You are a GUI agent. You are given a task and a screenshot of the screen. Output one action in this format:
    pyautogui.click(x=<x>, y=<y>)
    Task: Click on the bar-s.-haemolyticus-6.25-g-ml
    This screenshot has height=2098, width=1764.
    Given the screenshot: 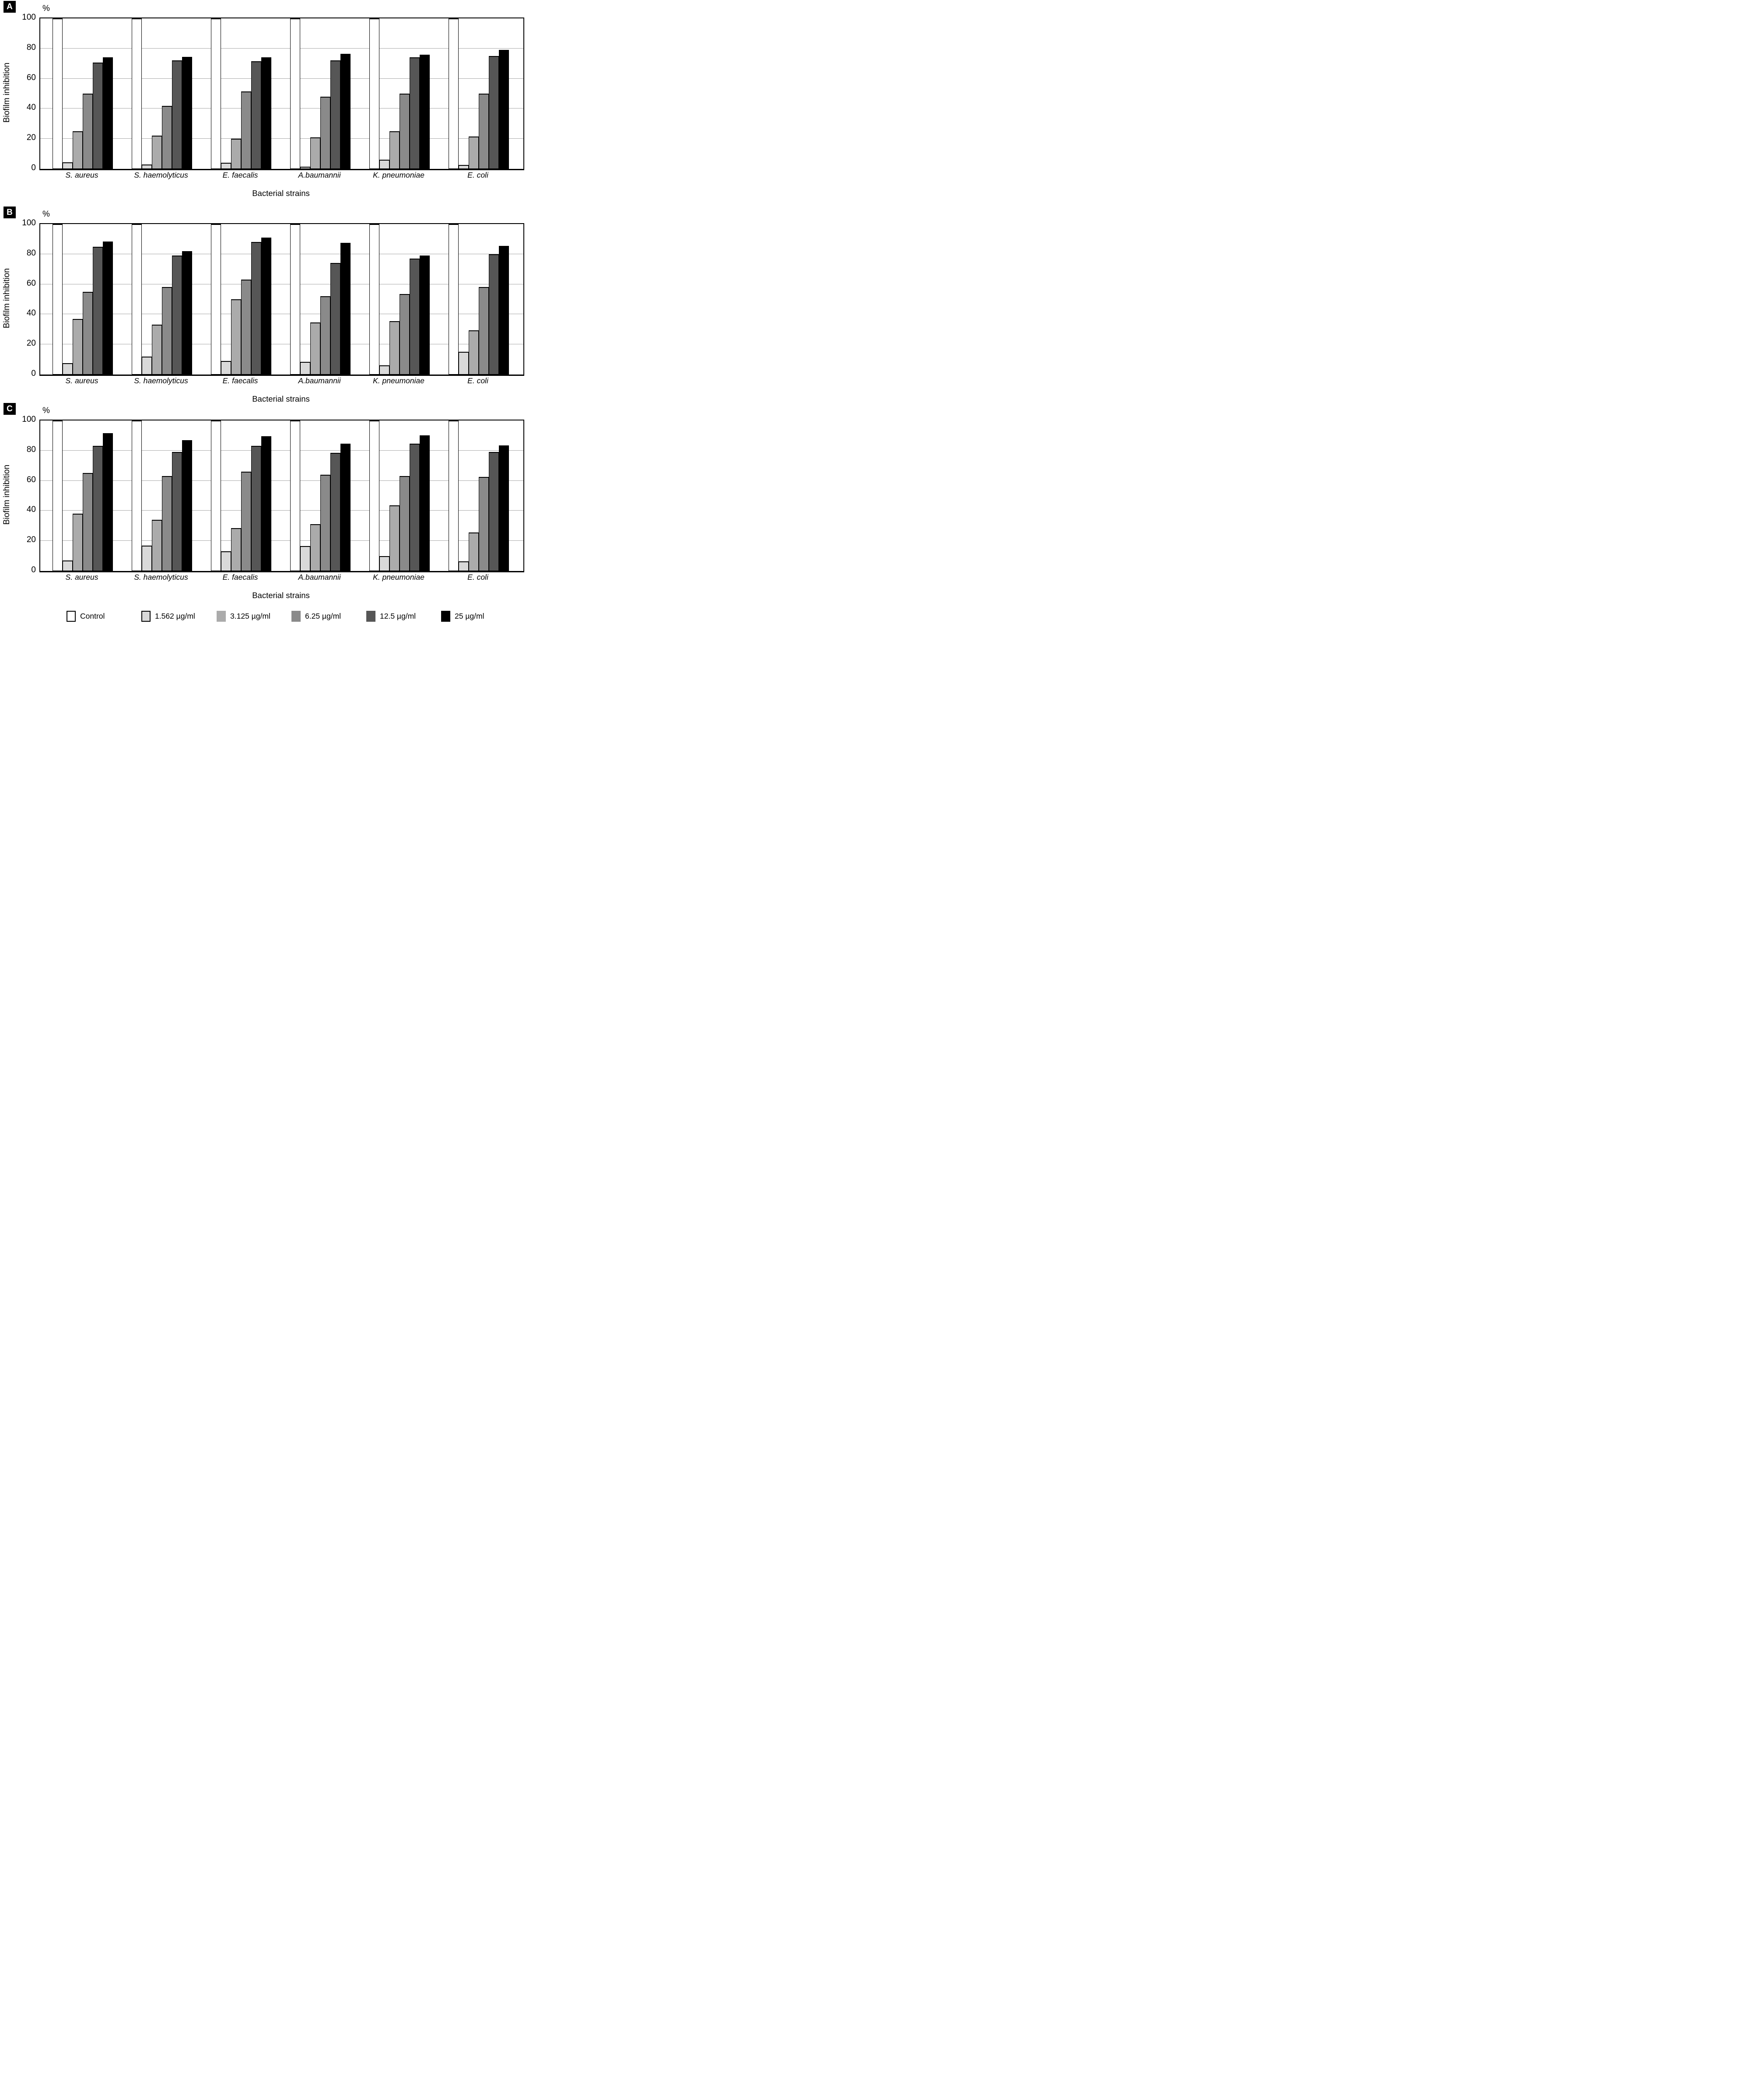 What is the action you would take?
    pyautogui.click(x=167, y=523)
    